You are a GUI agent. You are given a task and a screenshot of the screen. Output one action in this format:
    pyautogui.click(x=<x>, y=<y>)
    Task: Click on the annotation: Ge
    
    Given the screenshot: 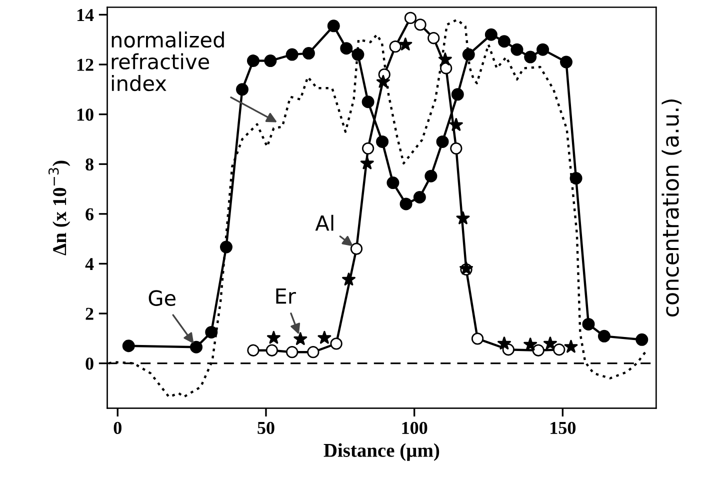 What is the action you would take?
    pyautogui.click(x=162, y=298)
    